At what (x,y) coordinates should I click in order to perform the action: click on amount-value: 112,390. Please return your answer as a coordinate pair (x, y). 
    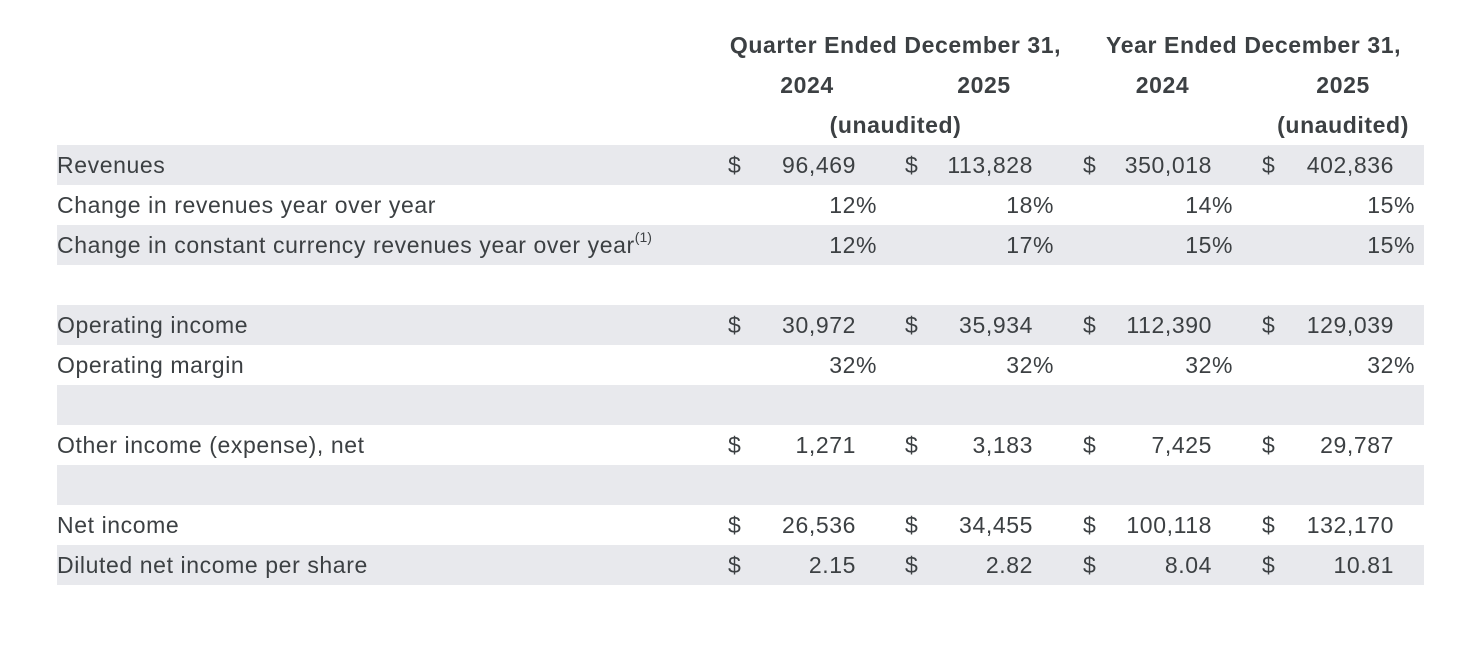
    Looking at the image, I should click on (1159, 325).